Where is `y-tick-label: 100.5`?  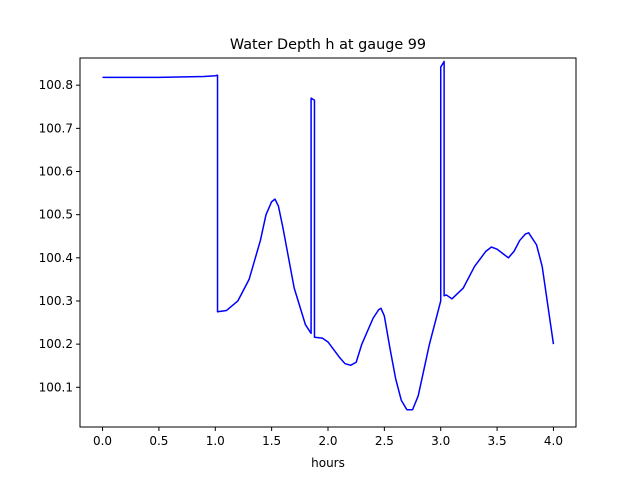
y-tick-label: 100.5 is located at coordinates (56, 215).